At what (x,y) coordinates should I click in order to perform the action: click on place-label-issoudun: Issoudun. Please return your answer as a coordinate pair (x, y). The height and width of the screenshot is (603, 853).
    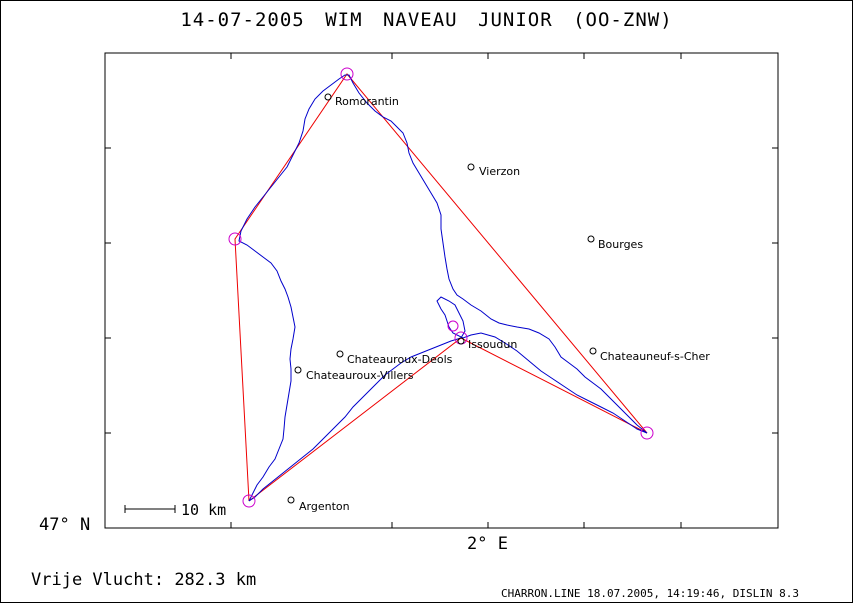
    Looking at the image, I should click on (492, 344).